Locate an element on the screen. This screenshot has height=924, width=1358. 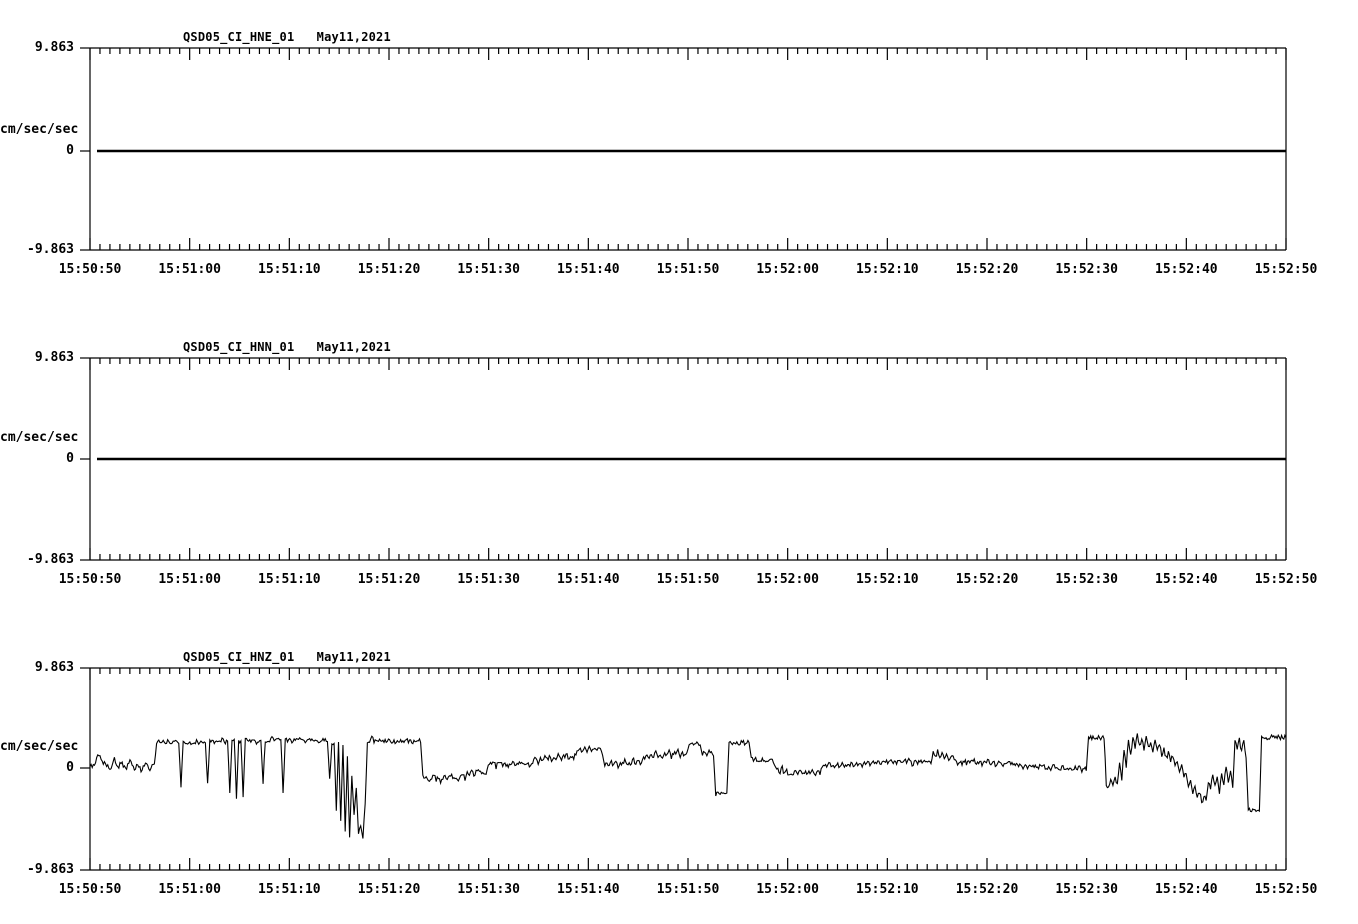
x-tick-label-hnz-5: 15:51:40 is located at coordinates (588, 889).